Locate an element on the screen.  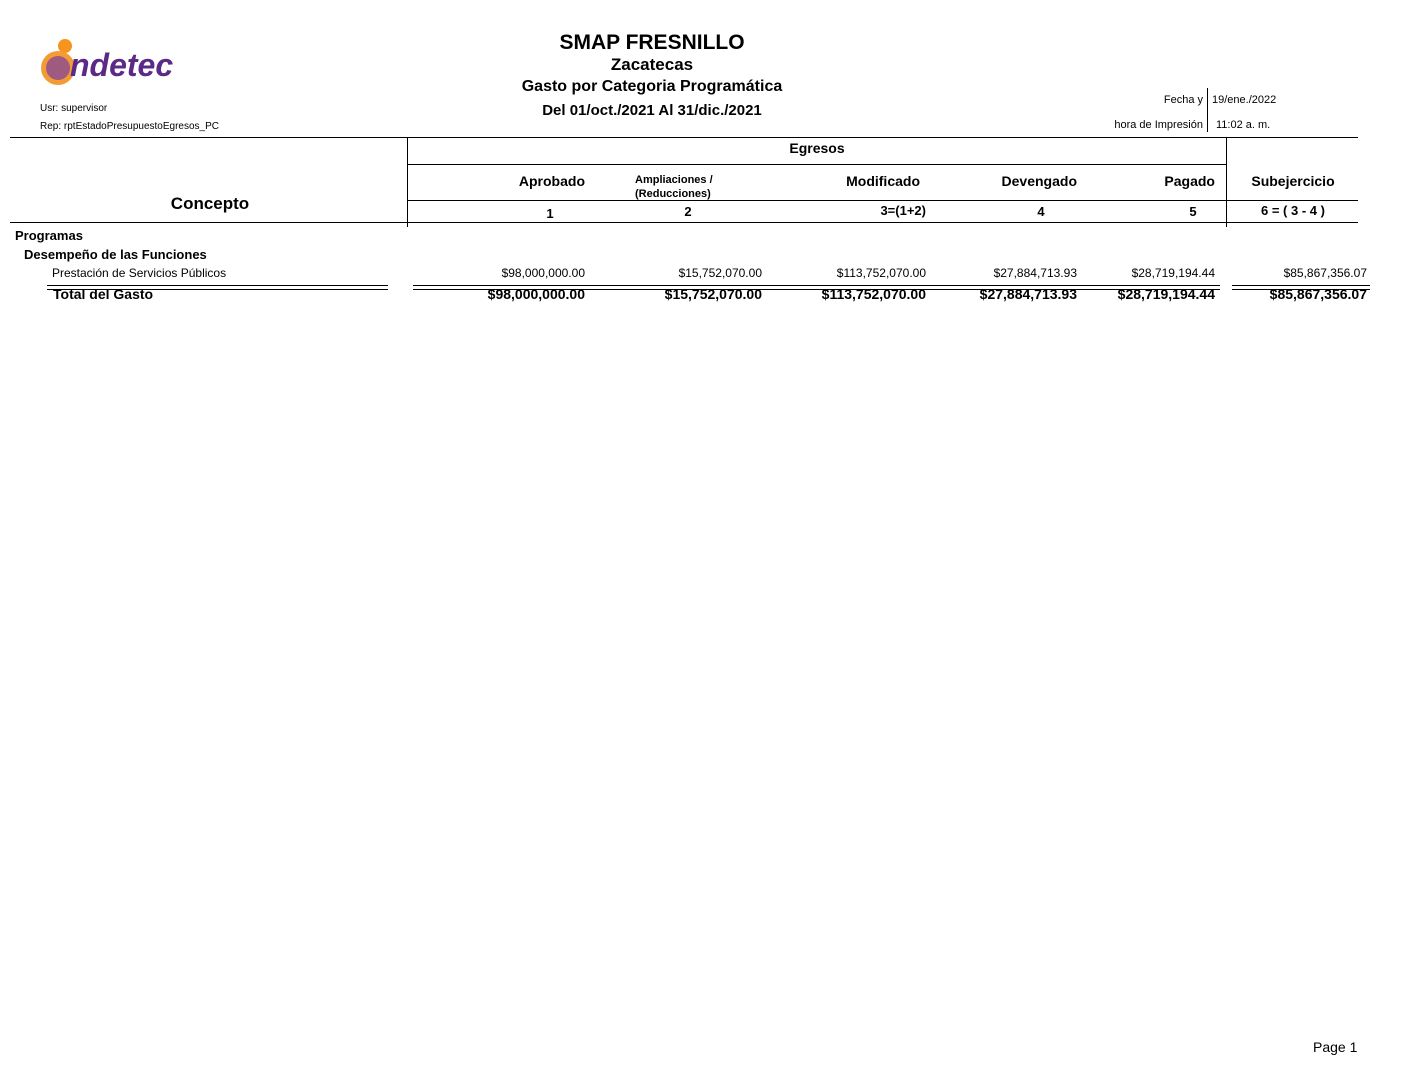
col-num-1: 1 is located at coordinates (550, 213).